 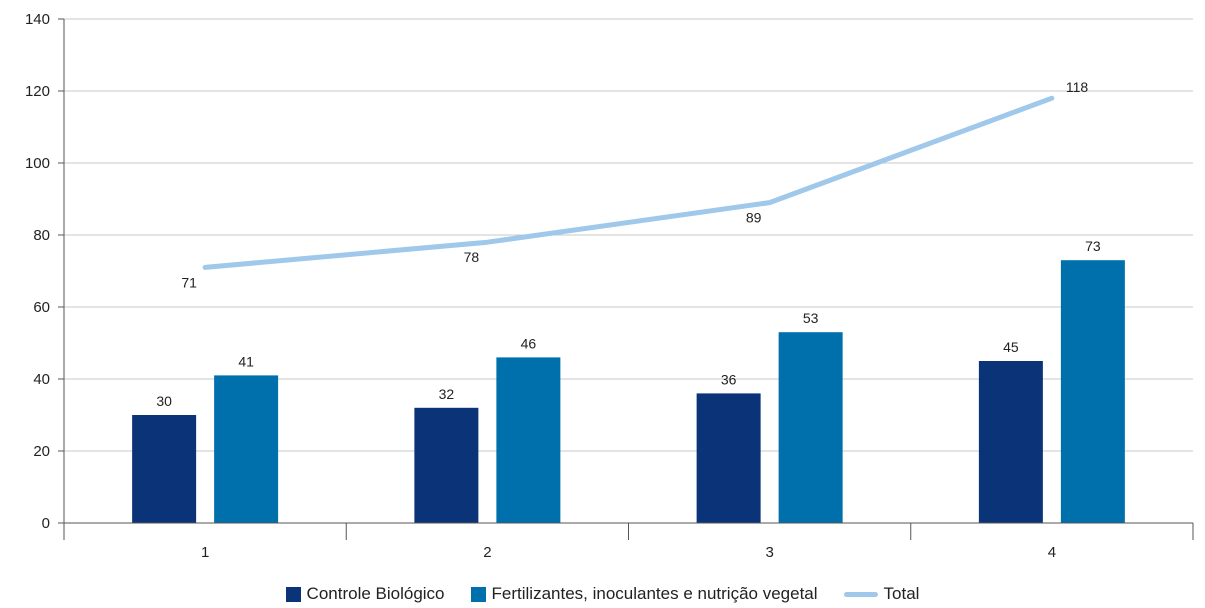 What do you see at coordinates (754, 218) in the screenshot?
I see `total-value-label: 89` at bounding box center [754, 218].